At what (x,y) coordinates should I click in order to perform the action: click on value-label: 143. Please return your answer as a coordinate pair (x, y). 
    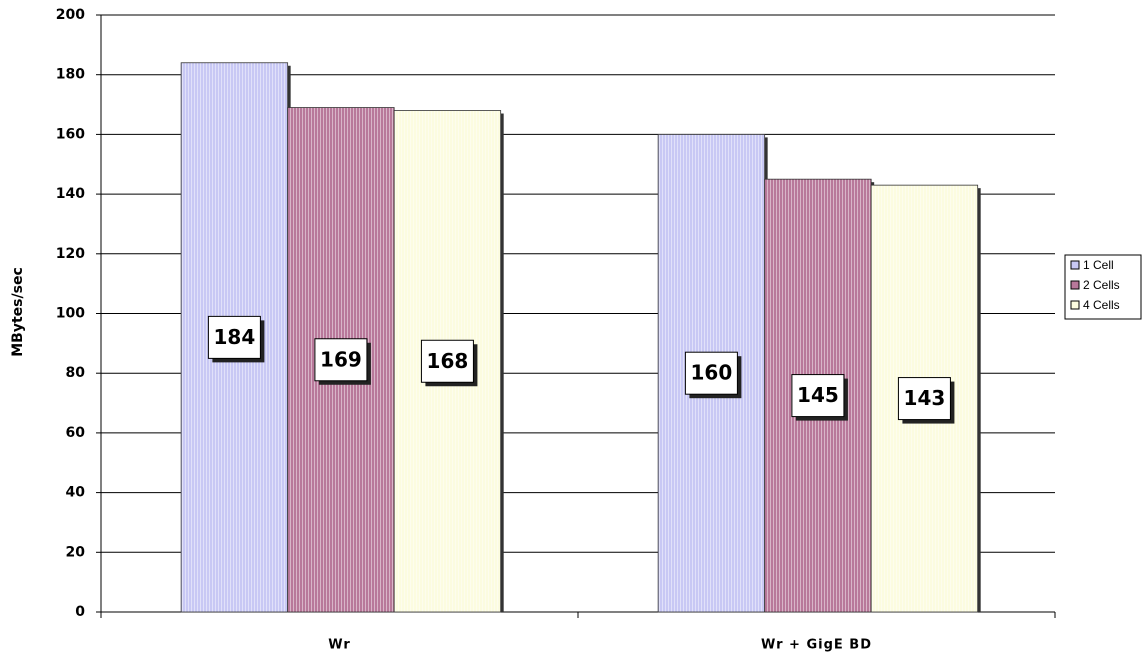
    Looking at the image, I should click on (925, 398).